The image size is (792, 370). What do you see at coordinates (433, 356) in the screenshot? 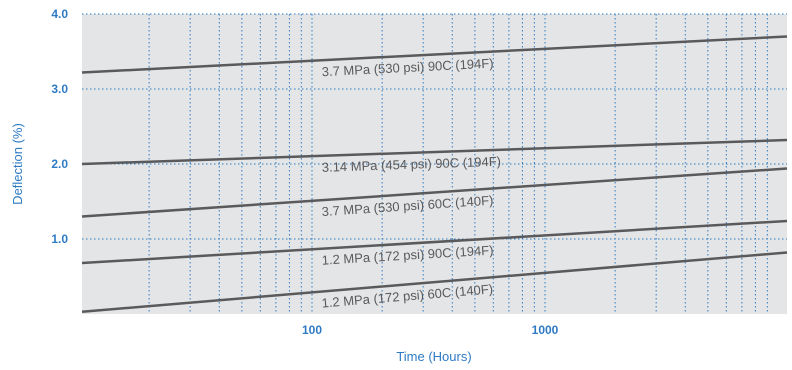
I see `x-axis-title: Time (Hours)` at bounding box center [433, 356].